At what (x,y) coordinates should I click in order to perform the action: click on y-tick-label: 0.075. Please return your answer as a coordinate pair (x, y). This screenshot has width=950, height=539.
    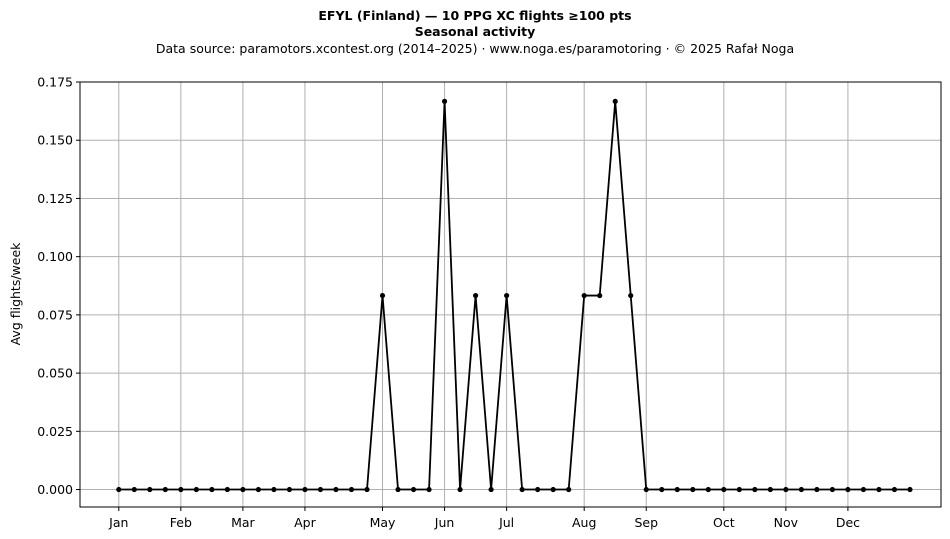
    Looking at the image, I should click on (55, 314).